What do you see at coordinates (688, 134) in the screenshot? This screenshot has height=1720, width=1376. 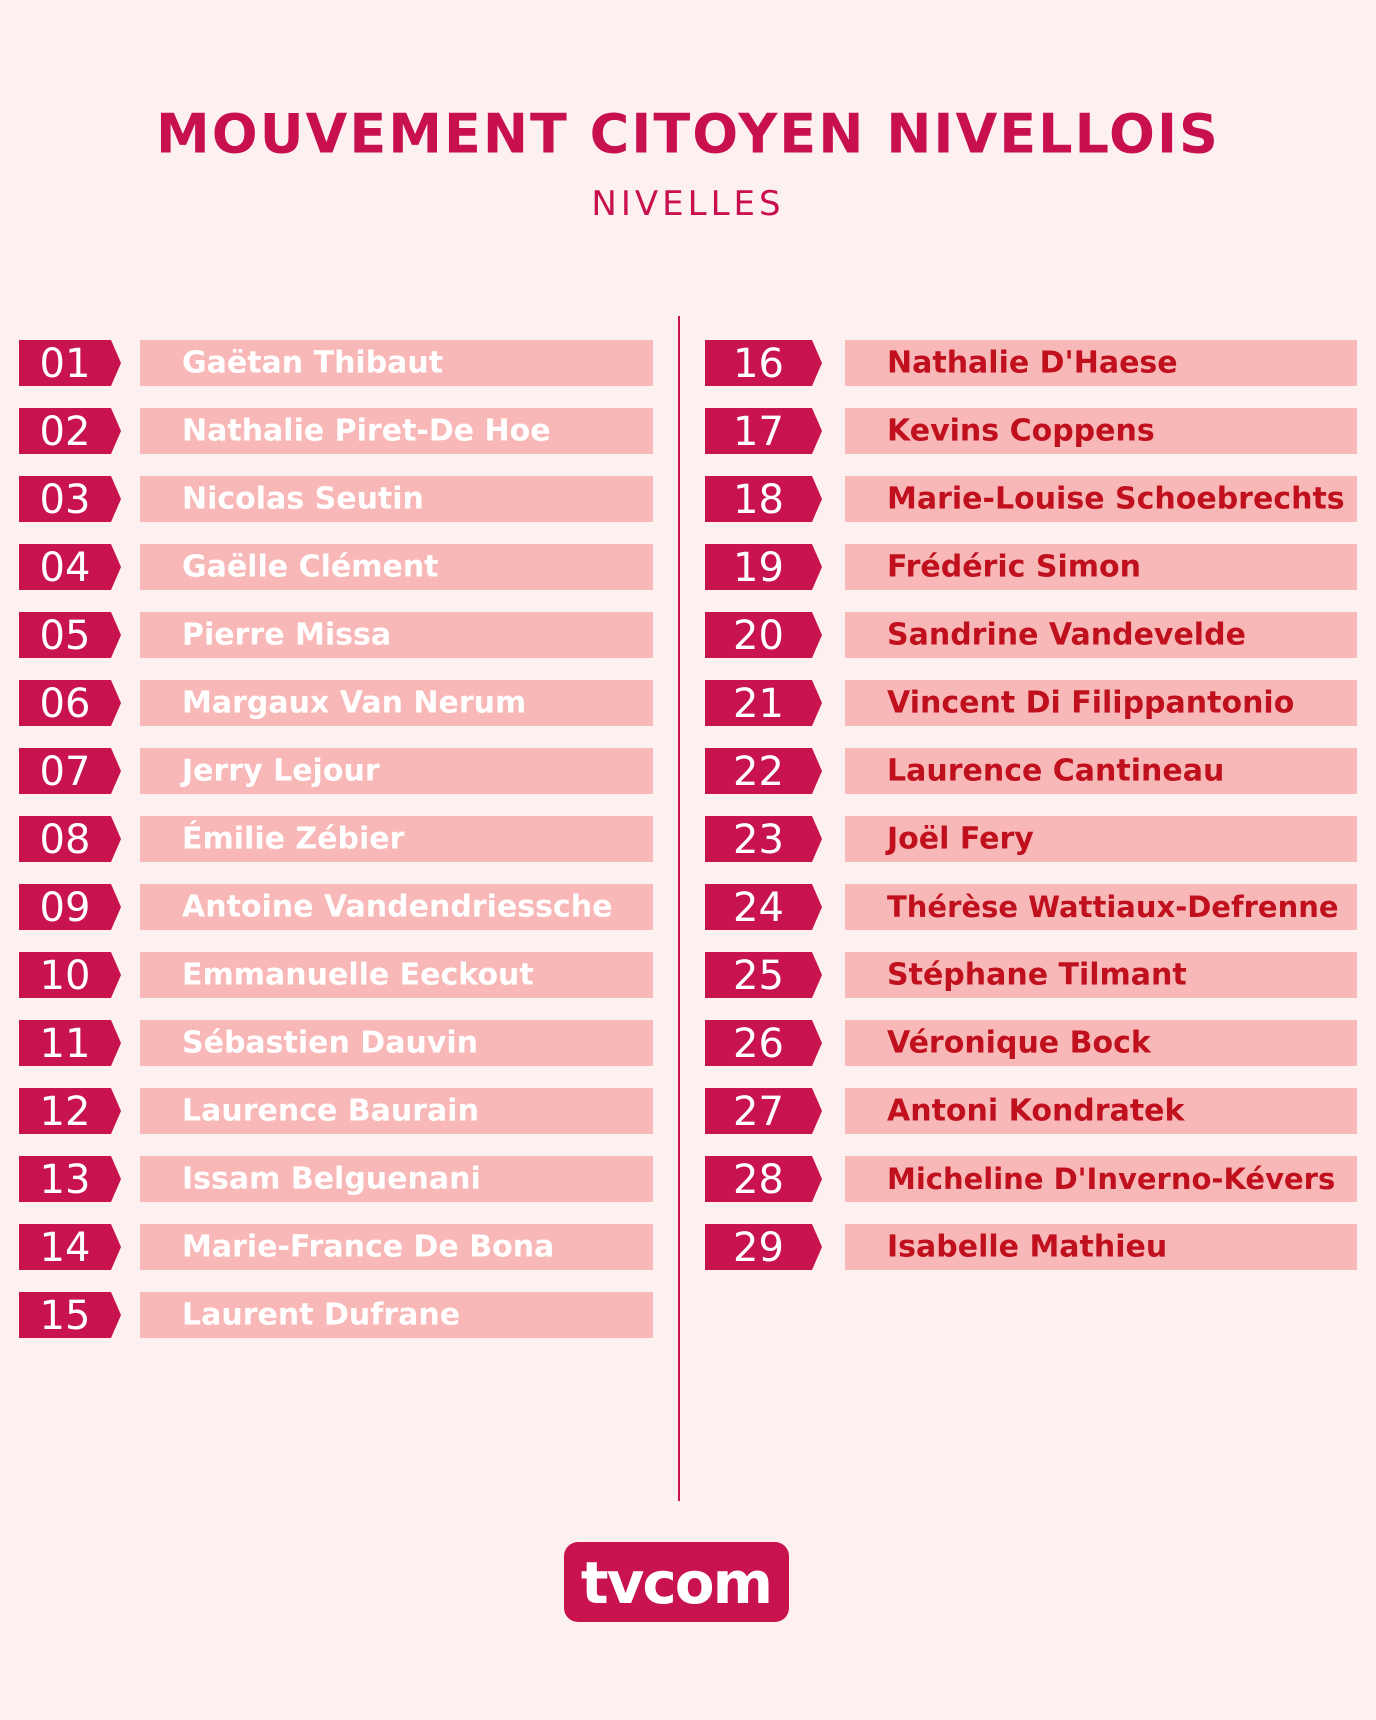 I see `title: MOUVEMENT CITOYEN NIVELLOIS` at bounding box center [688, 134].